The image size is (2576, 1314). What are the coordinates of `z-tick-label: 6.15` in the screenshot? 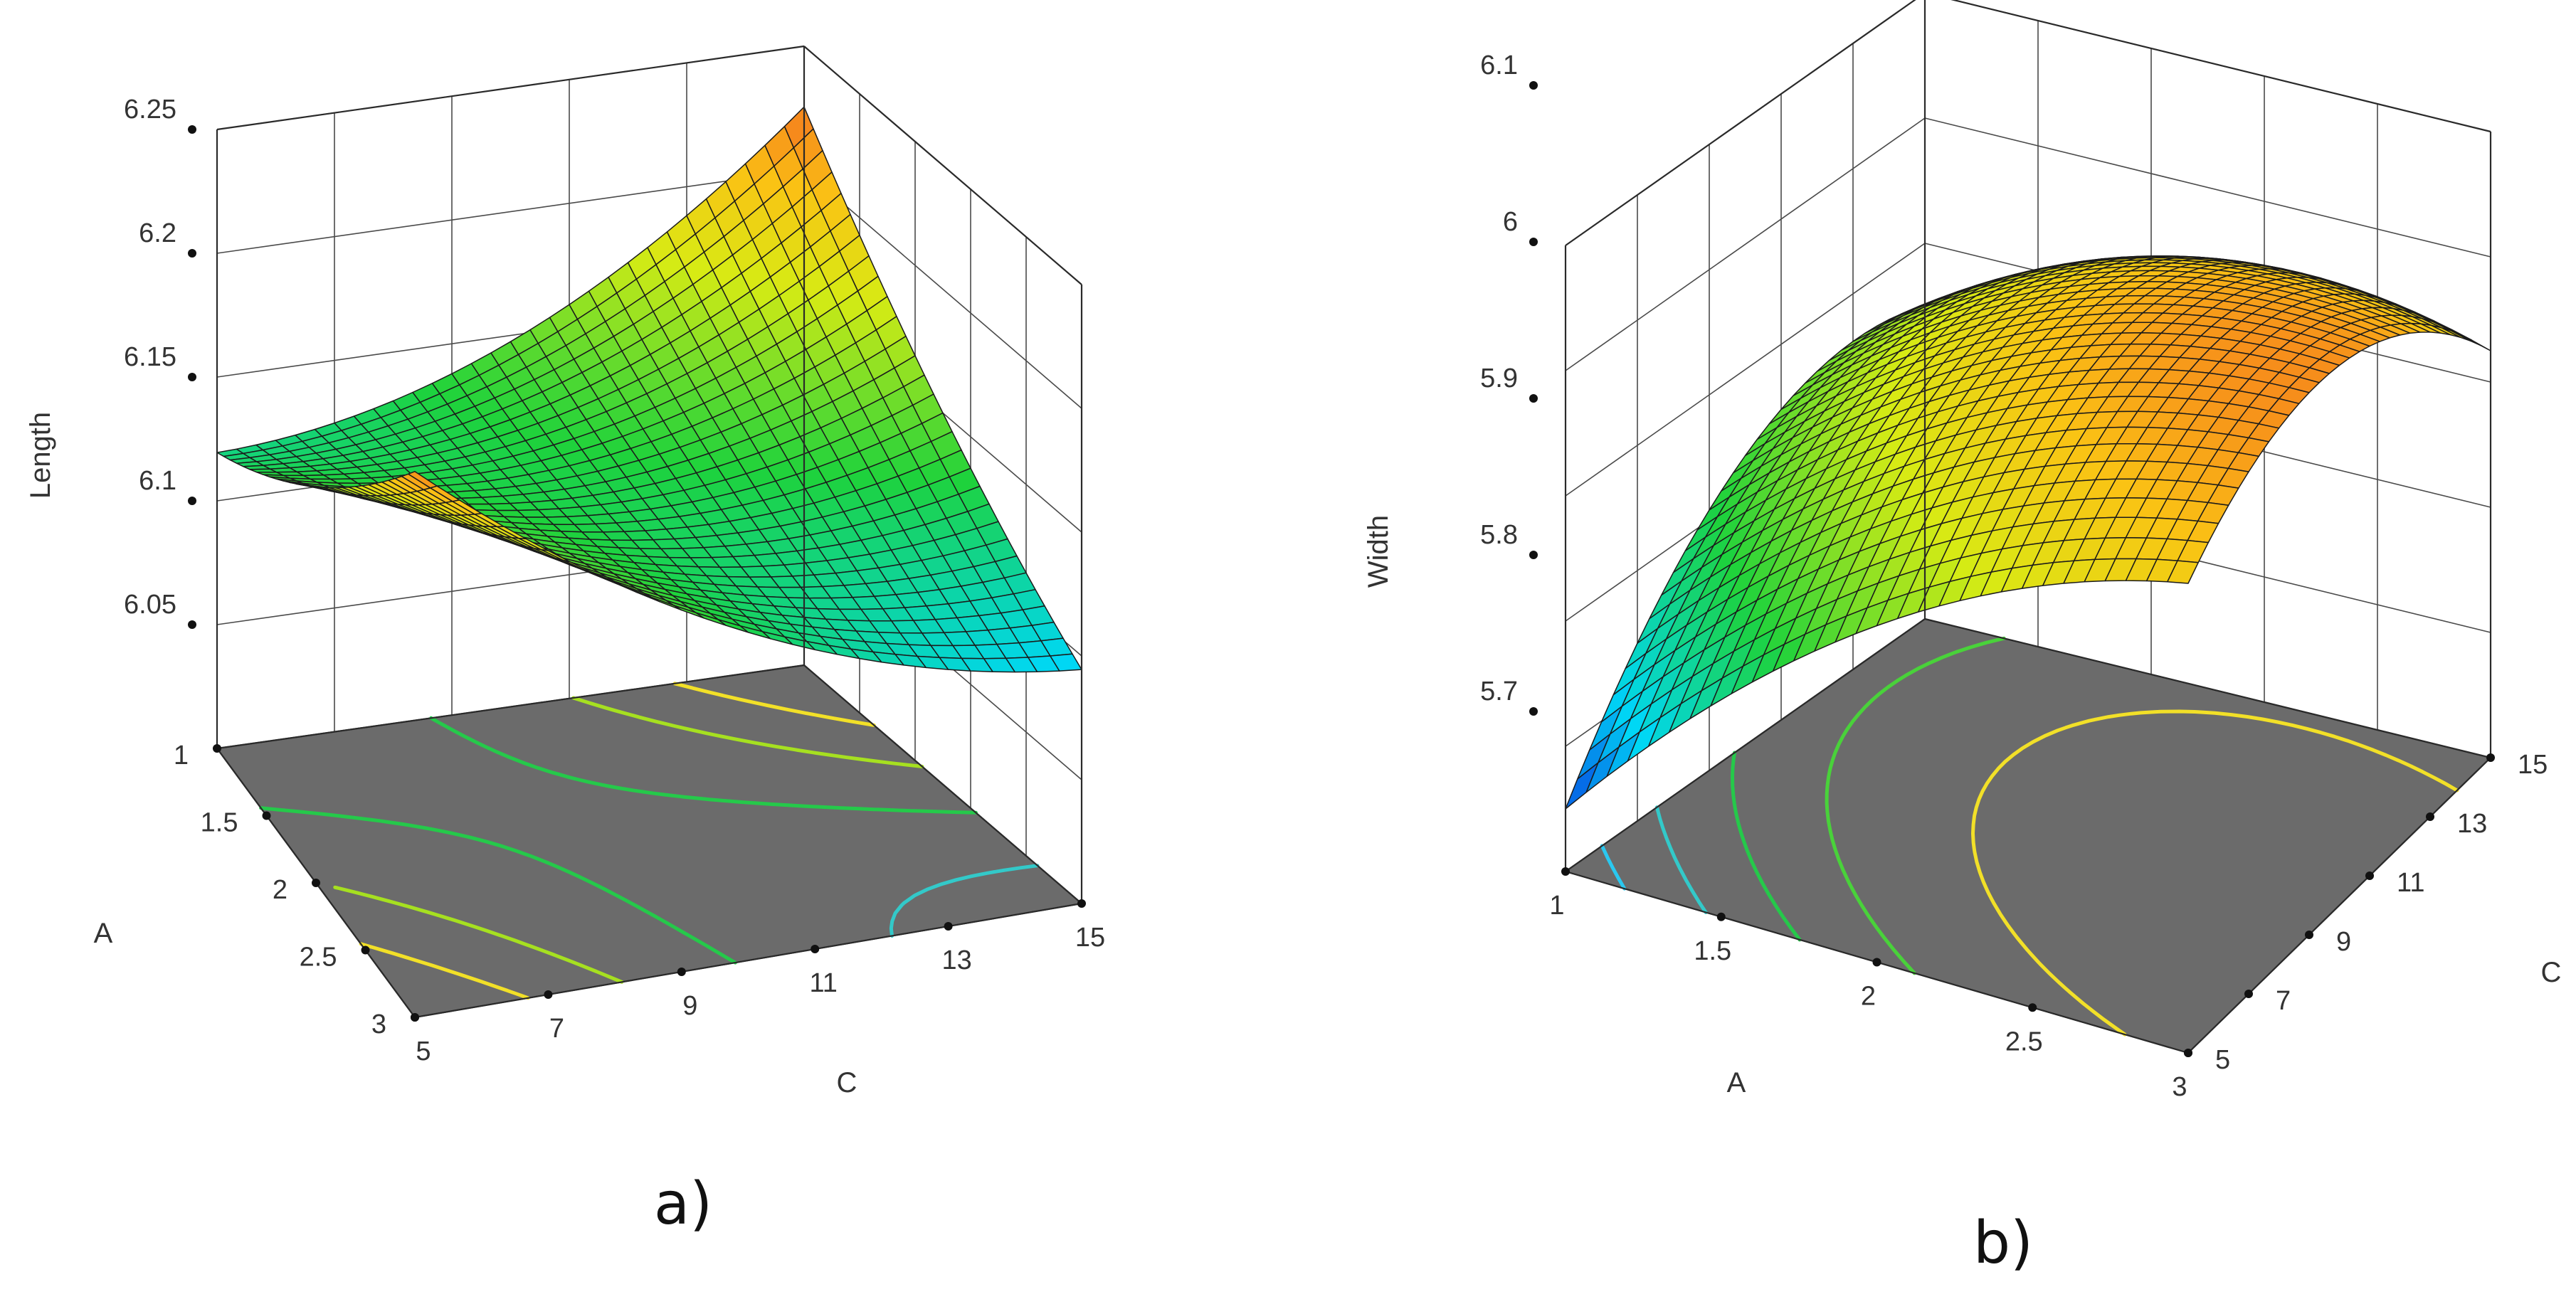 It's located at (150, 357).